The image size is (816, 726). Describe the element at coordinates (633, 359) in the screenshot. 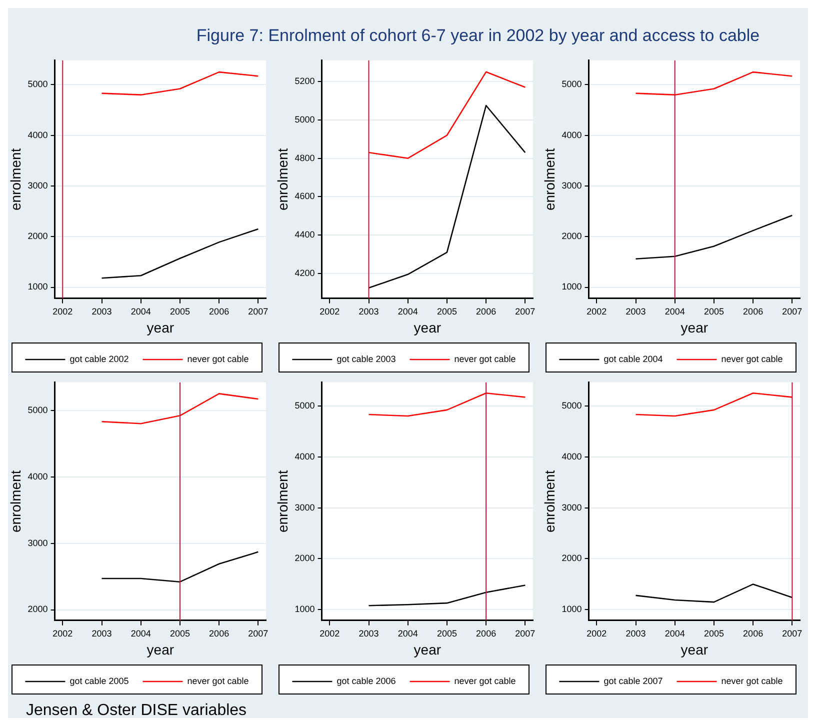

I see `legend-label: got cable 2004` at that location.